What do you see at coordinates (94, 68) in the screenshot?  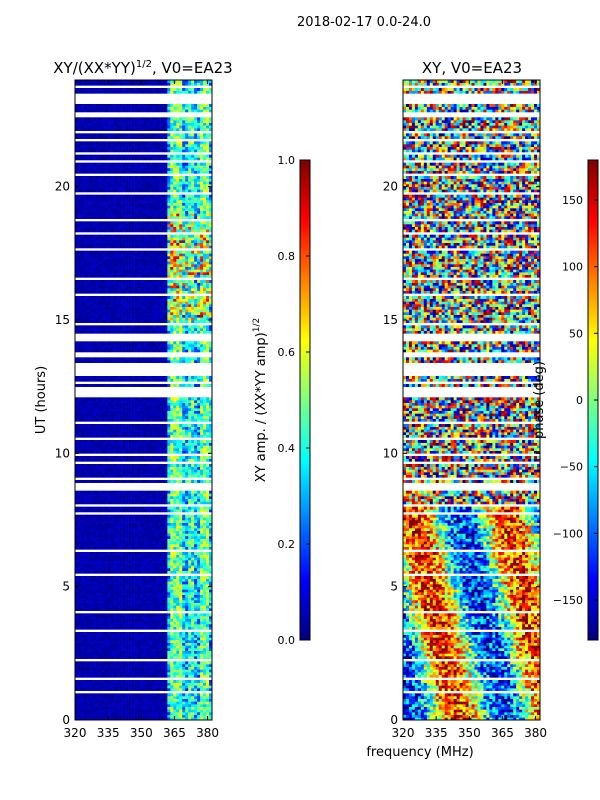 I see `left-title-main: XY/(XX*YY)` at bounding box center [94, 68].